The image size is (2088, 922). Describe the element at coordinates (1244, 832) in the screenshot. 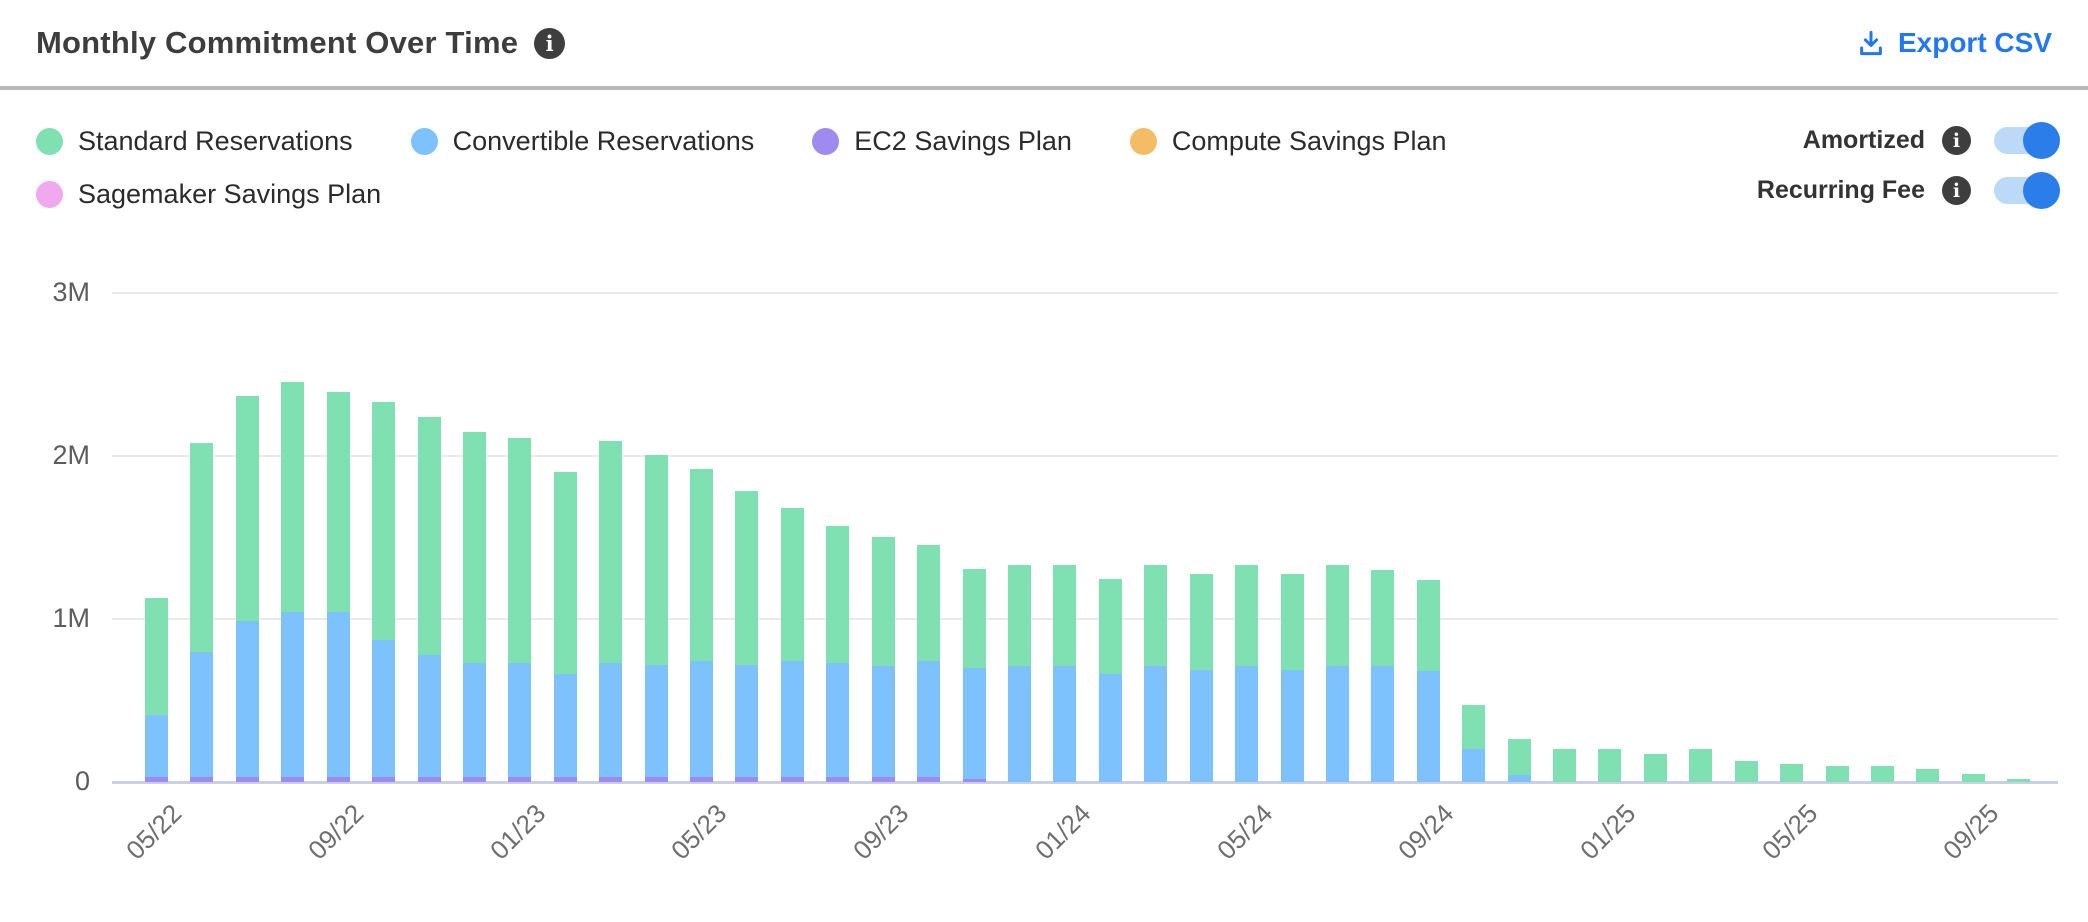

I see `x-axis-tick-label: 05/24` at that location.